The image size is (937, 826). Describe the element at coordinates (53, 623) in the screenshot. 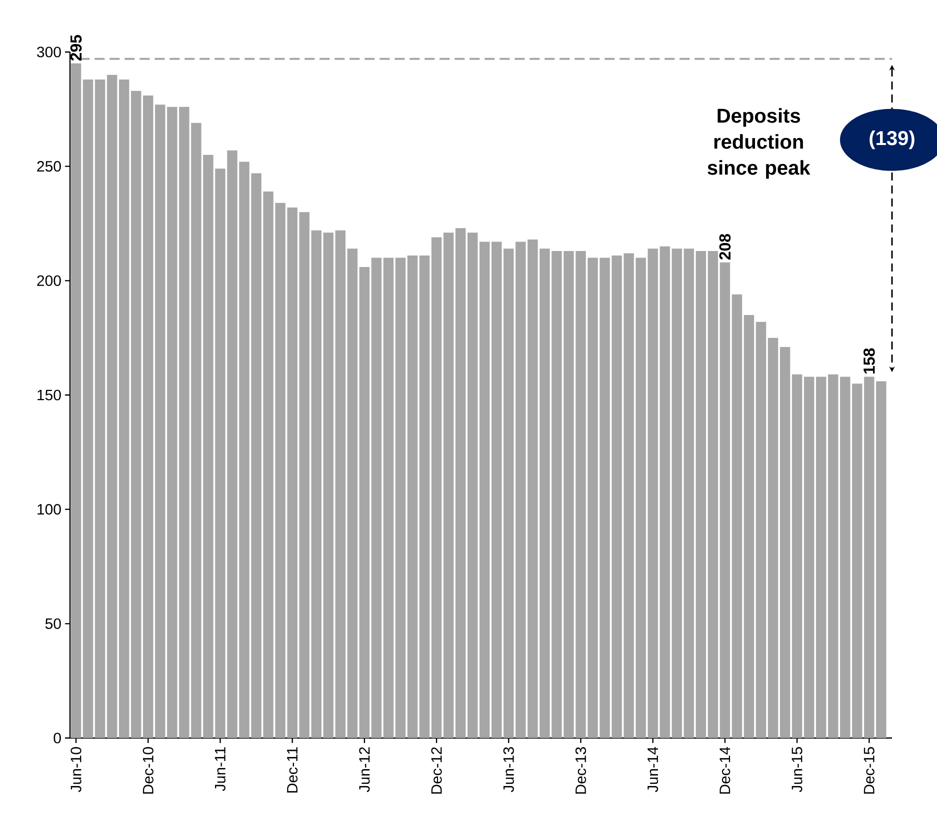

I see `y-tick-label: 50` at that location.